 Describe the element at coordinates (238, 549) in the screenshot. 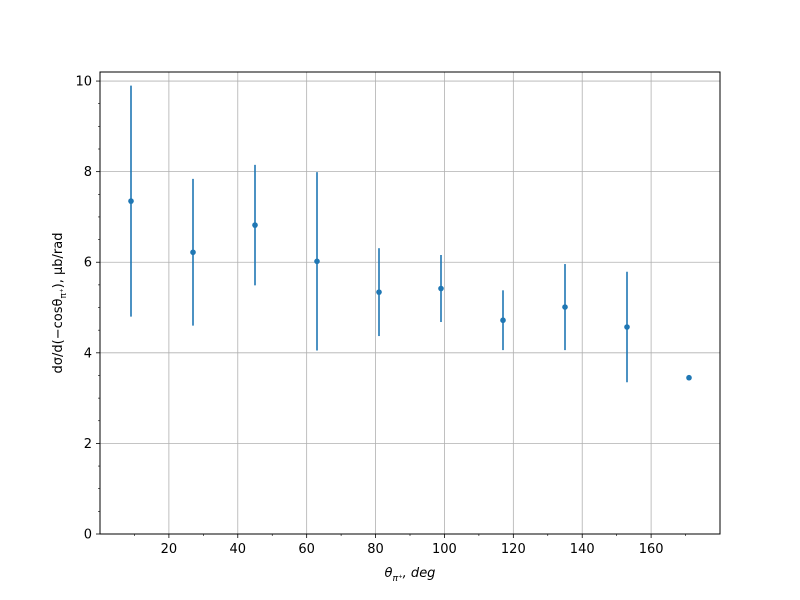

I see `x-tick-label: 40` at that location.